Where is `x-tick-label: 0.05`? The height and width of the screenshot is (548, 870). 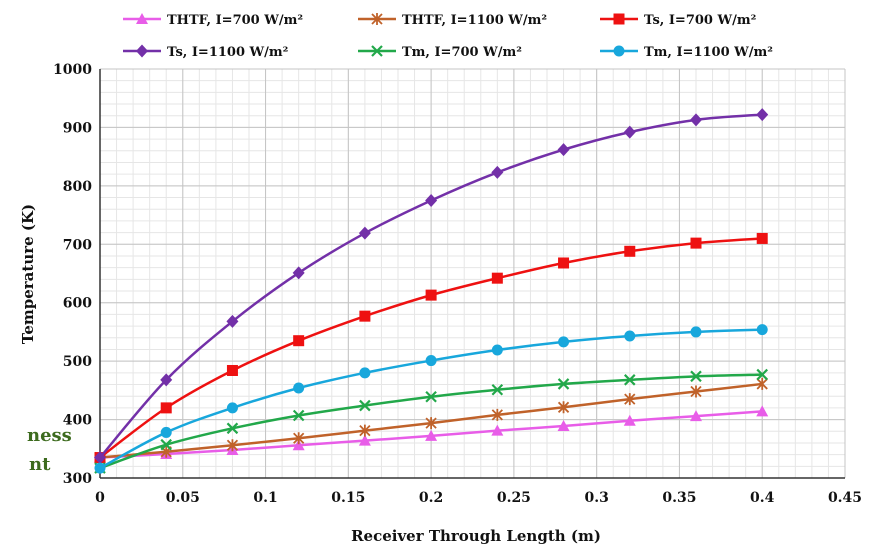
x-tick-label: 0.05 is located at coordinates (183, 498).